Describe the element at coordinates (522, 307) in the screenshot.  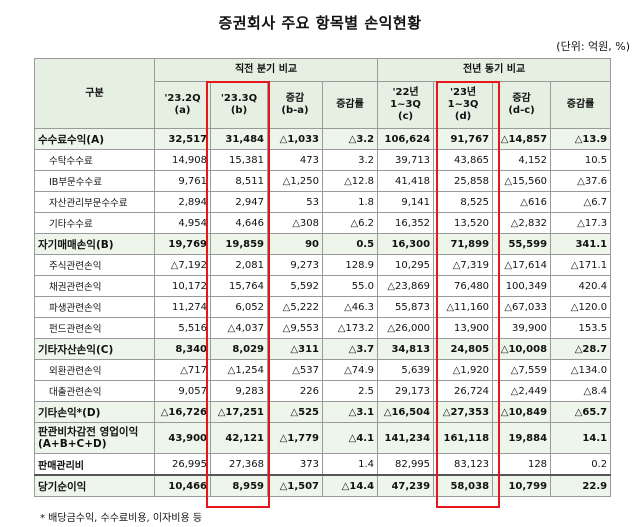
I see `cell-value: △67,033` at that location.